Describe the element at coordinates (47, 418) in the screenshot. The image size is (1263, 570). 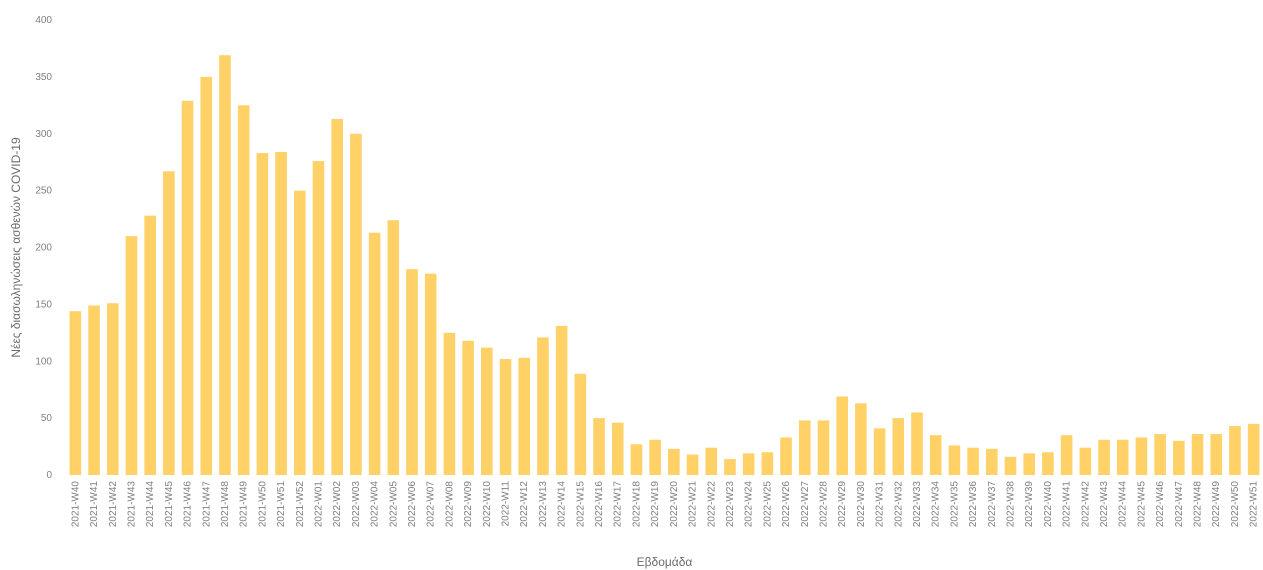
I see `y-tick-label: 50` at that location.